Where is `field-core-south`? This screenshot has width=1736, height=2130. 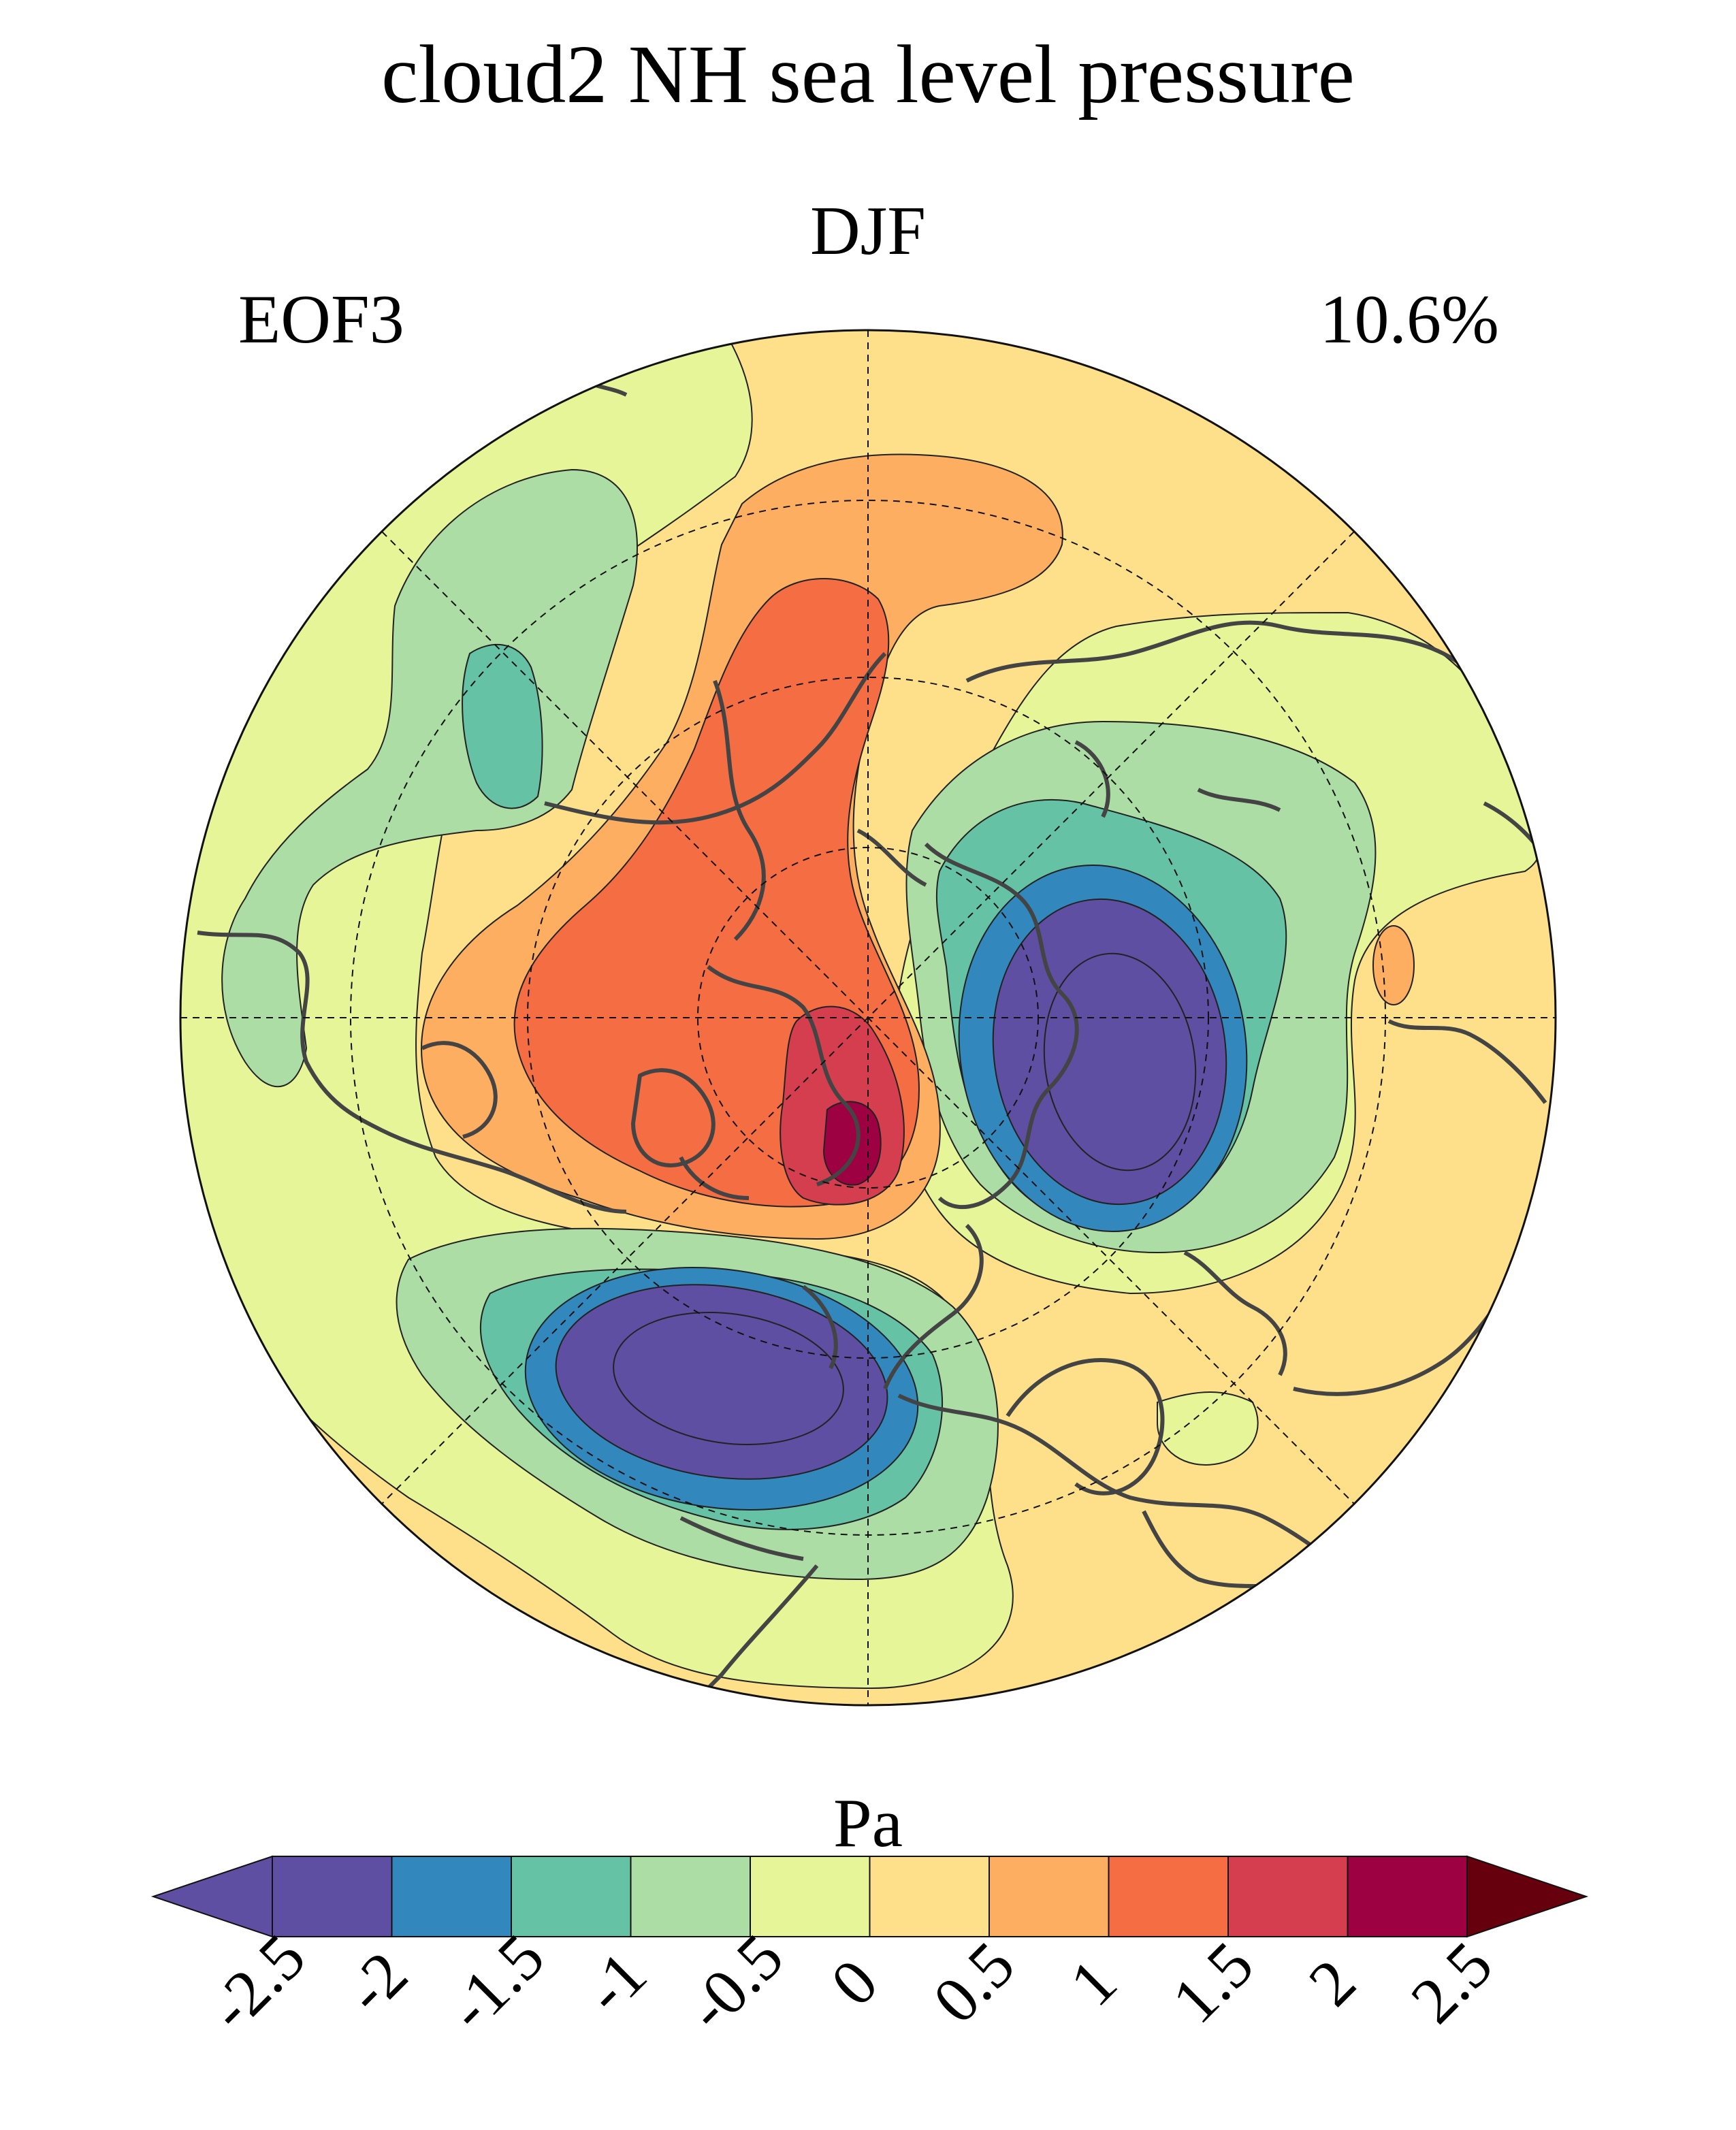 field-core-south is located at coordinates (728, 1378).